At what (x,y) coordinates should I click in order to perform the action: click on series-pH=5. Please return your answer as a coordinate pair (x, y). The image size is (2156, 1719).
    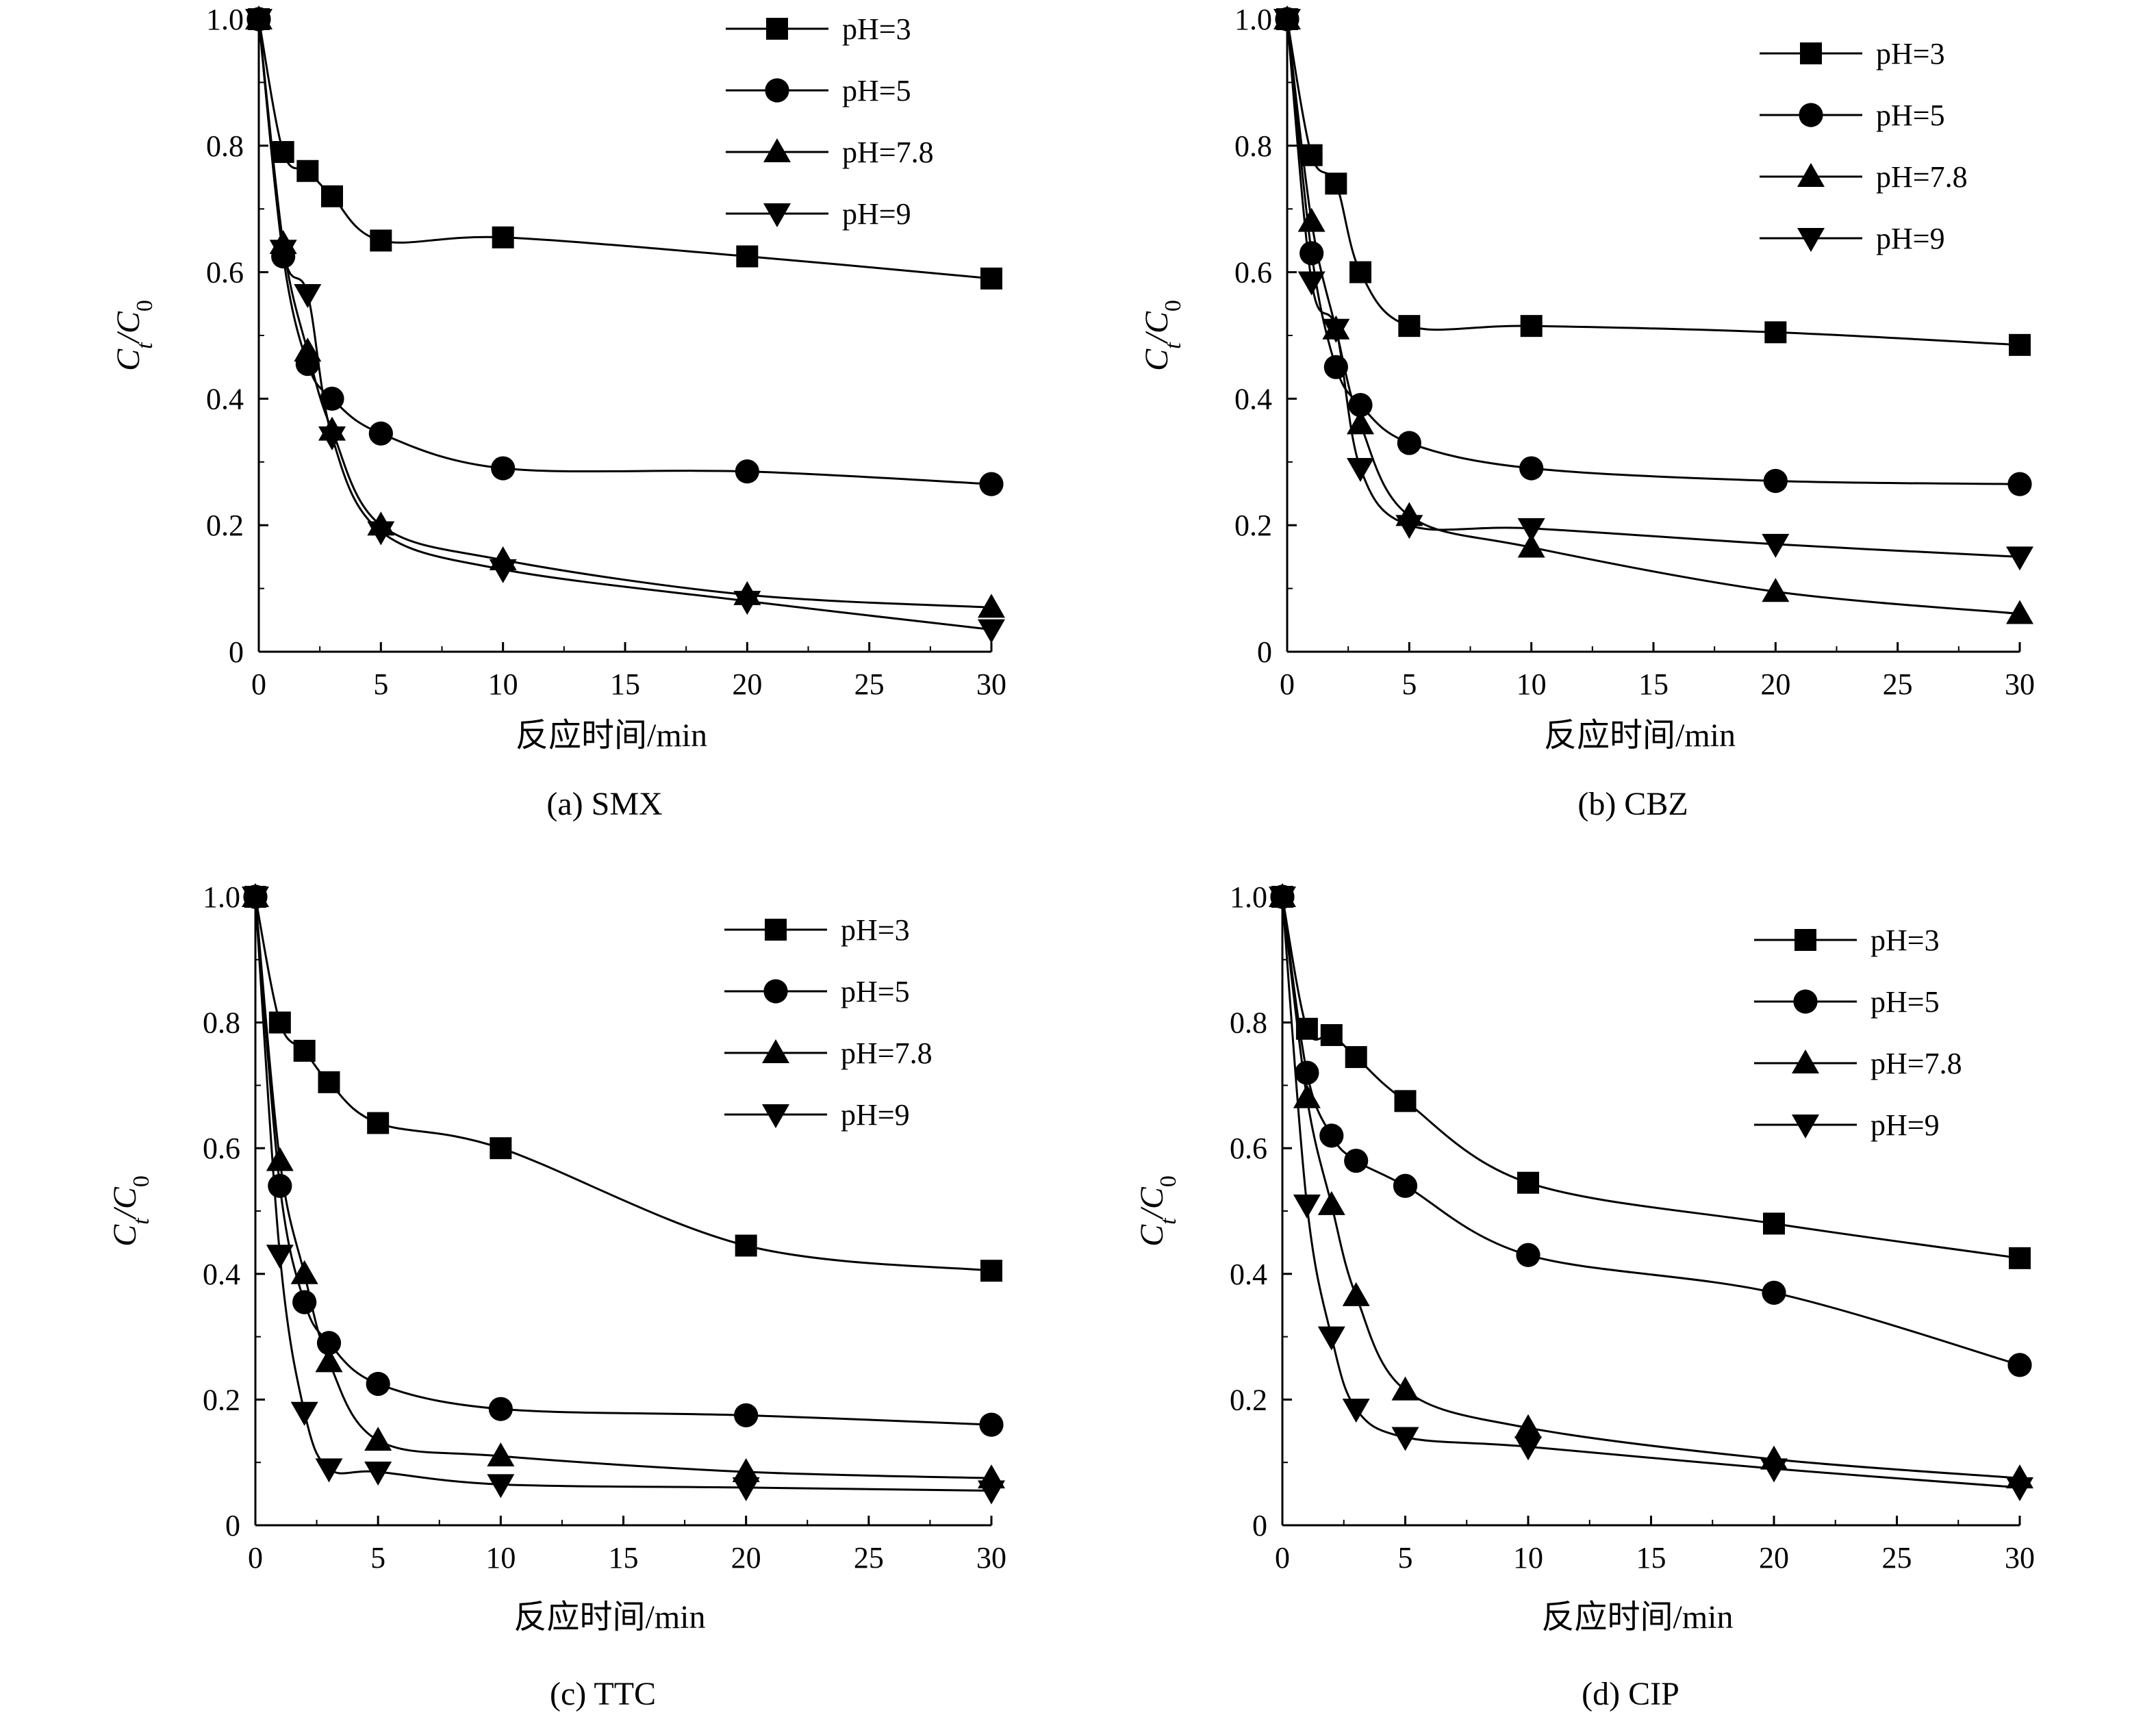
    Looking at the image, I should click on (624, 1160).